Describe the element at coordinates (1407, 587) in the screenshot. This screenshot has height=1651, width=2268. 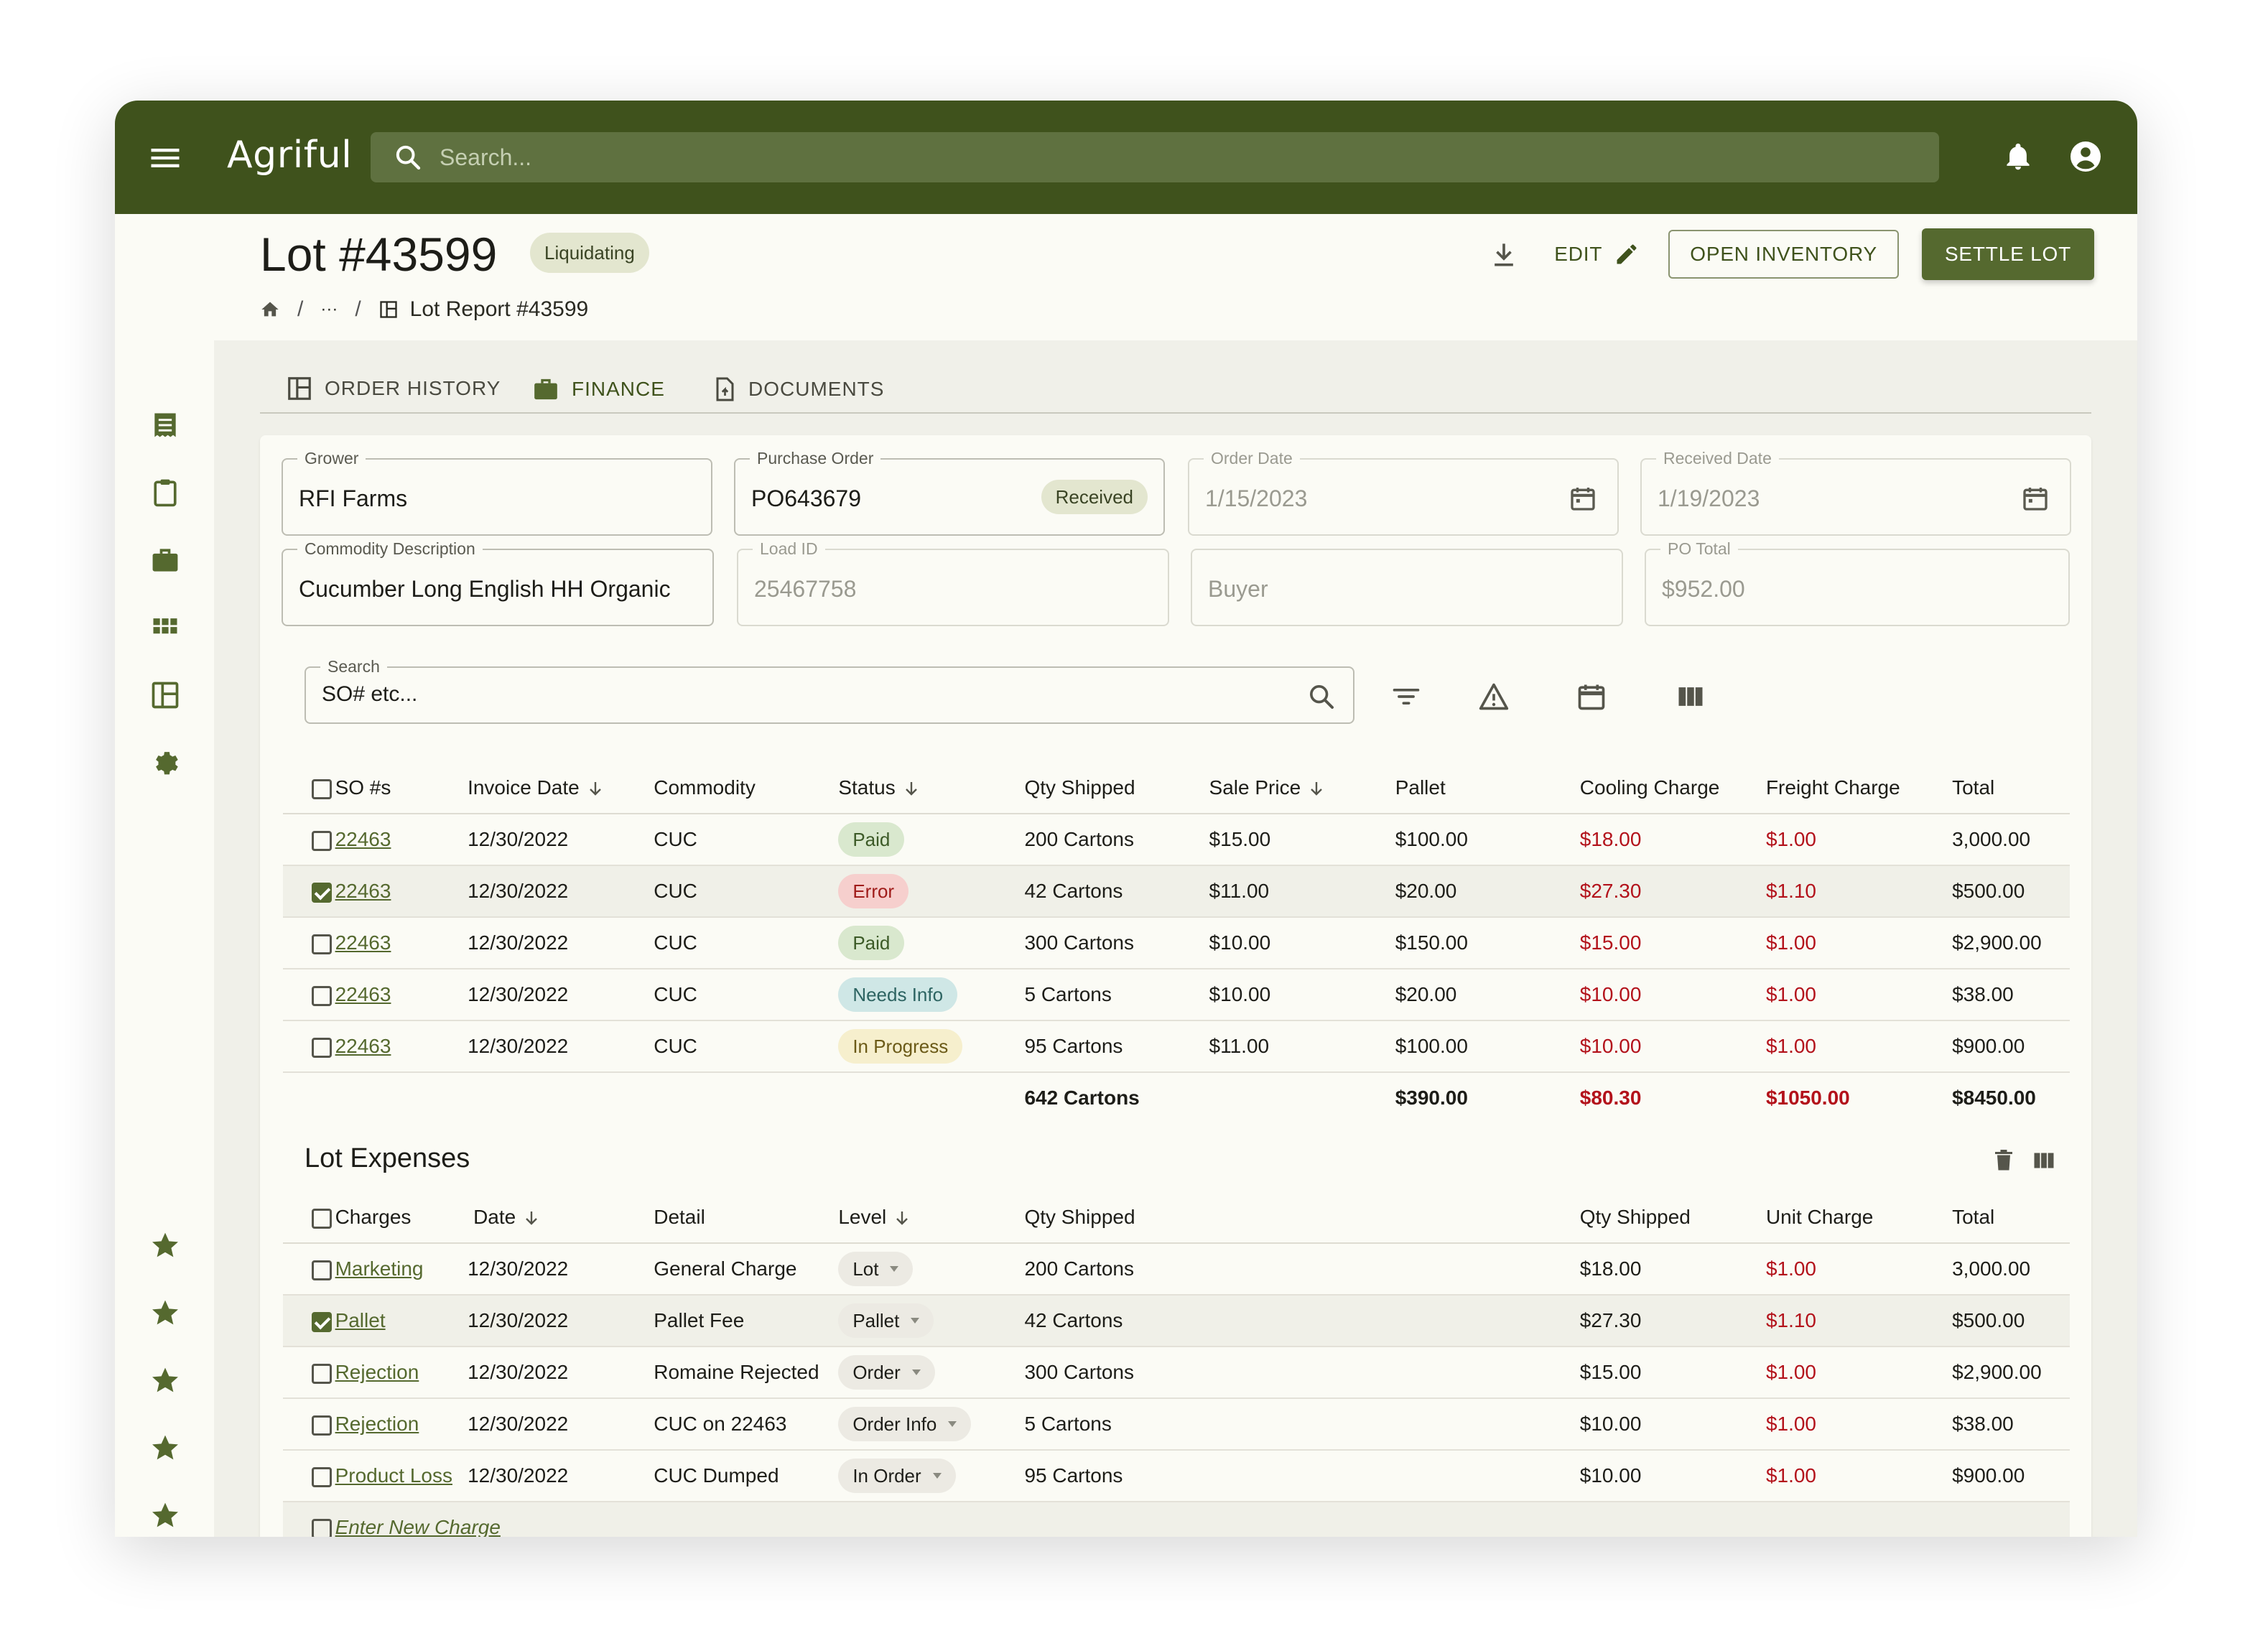
I see `buyer-field: Buyer` at that location.